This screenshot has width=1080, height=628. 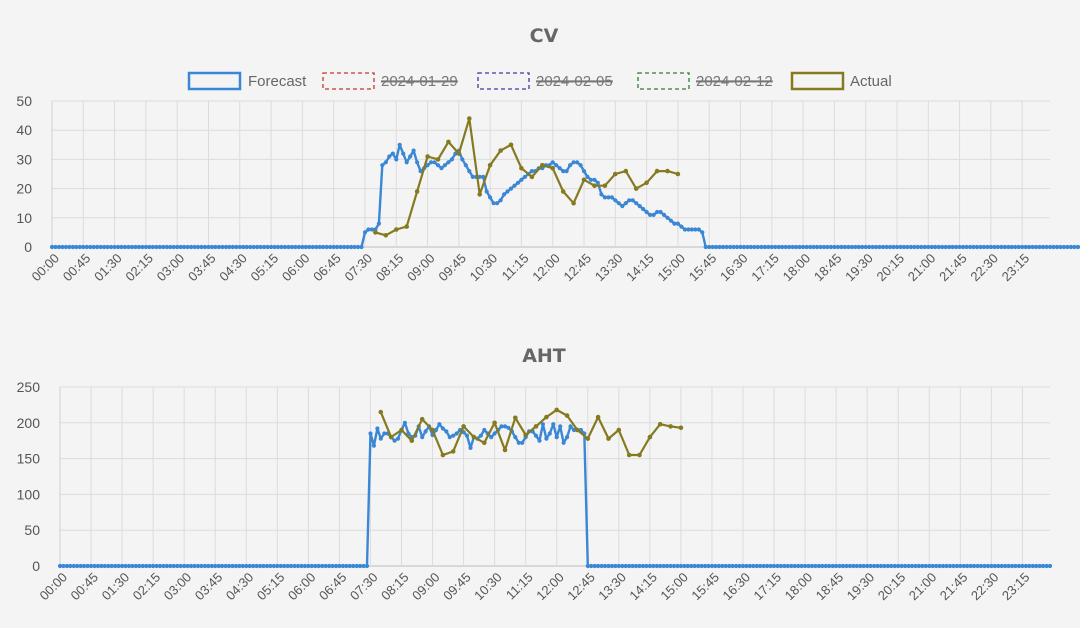 I want to click on x-tick-label: 09:45, so click(x=452, y=268).